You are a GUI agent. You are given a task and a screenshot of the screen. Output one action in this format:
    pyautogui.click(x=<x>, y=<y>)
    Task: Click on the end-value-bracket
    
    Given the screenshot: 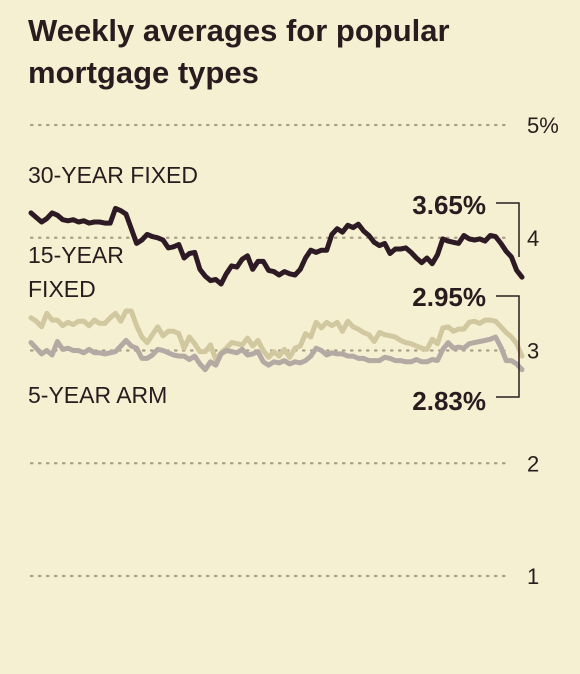 What is the action you would take?
    pyautogui.click(x=508, y=300)
    